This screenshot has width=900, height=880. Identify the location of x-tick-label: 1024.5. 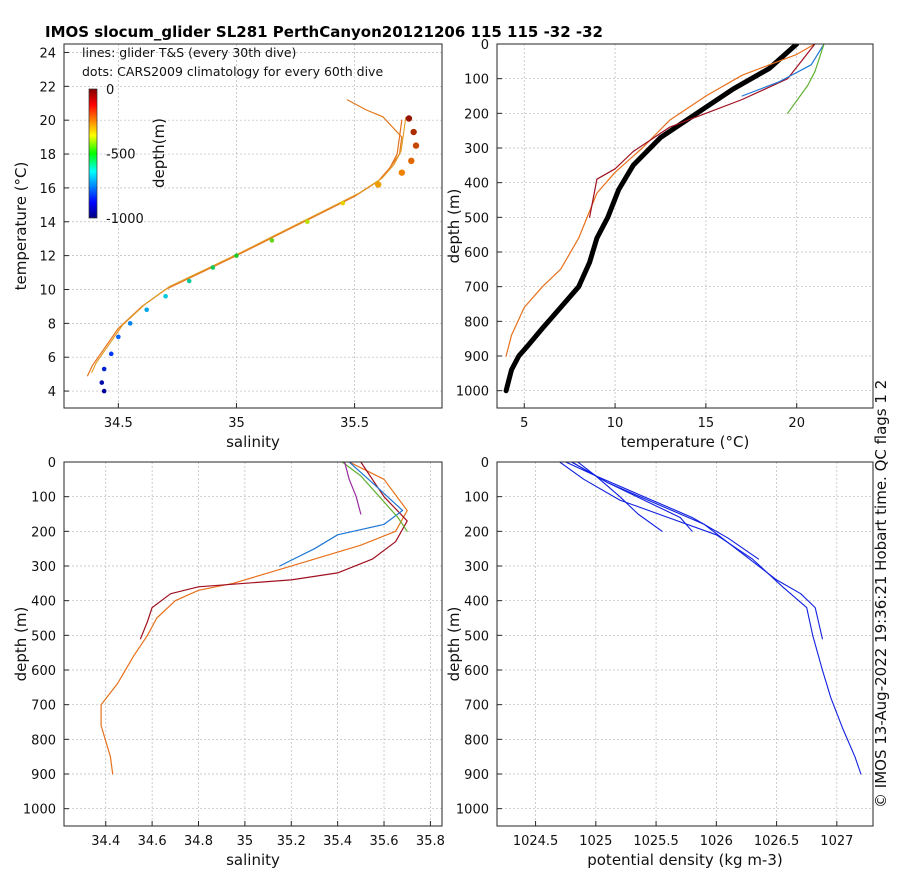
(536, 841).